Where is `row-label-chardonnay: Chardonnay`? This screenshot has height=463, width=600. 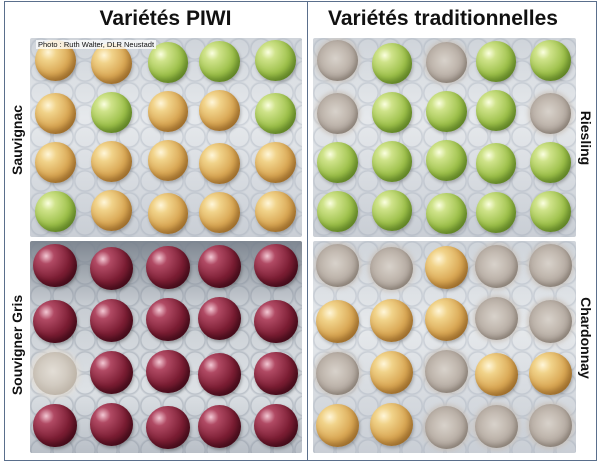
row-label-chardonnay: Chardonnay is located at coordinates (586, 338).